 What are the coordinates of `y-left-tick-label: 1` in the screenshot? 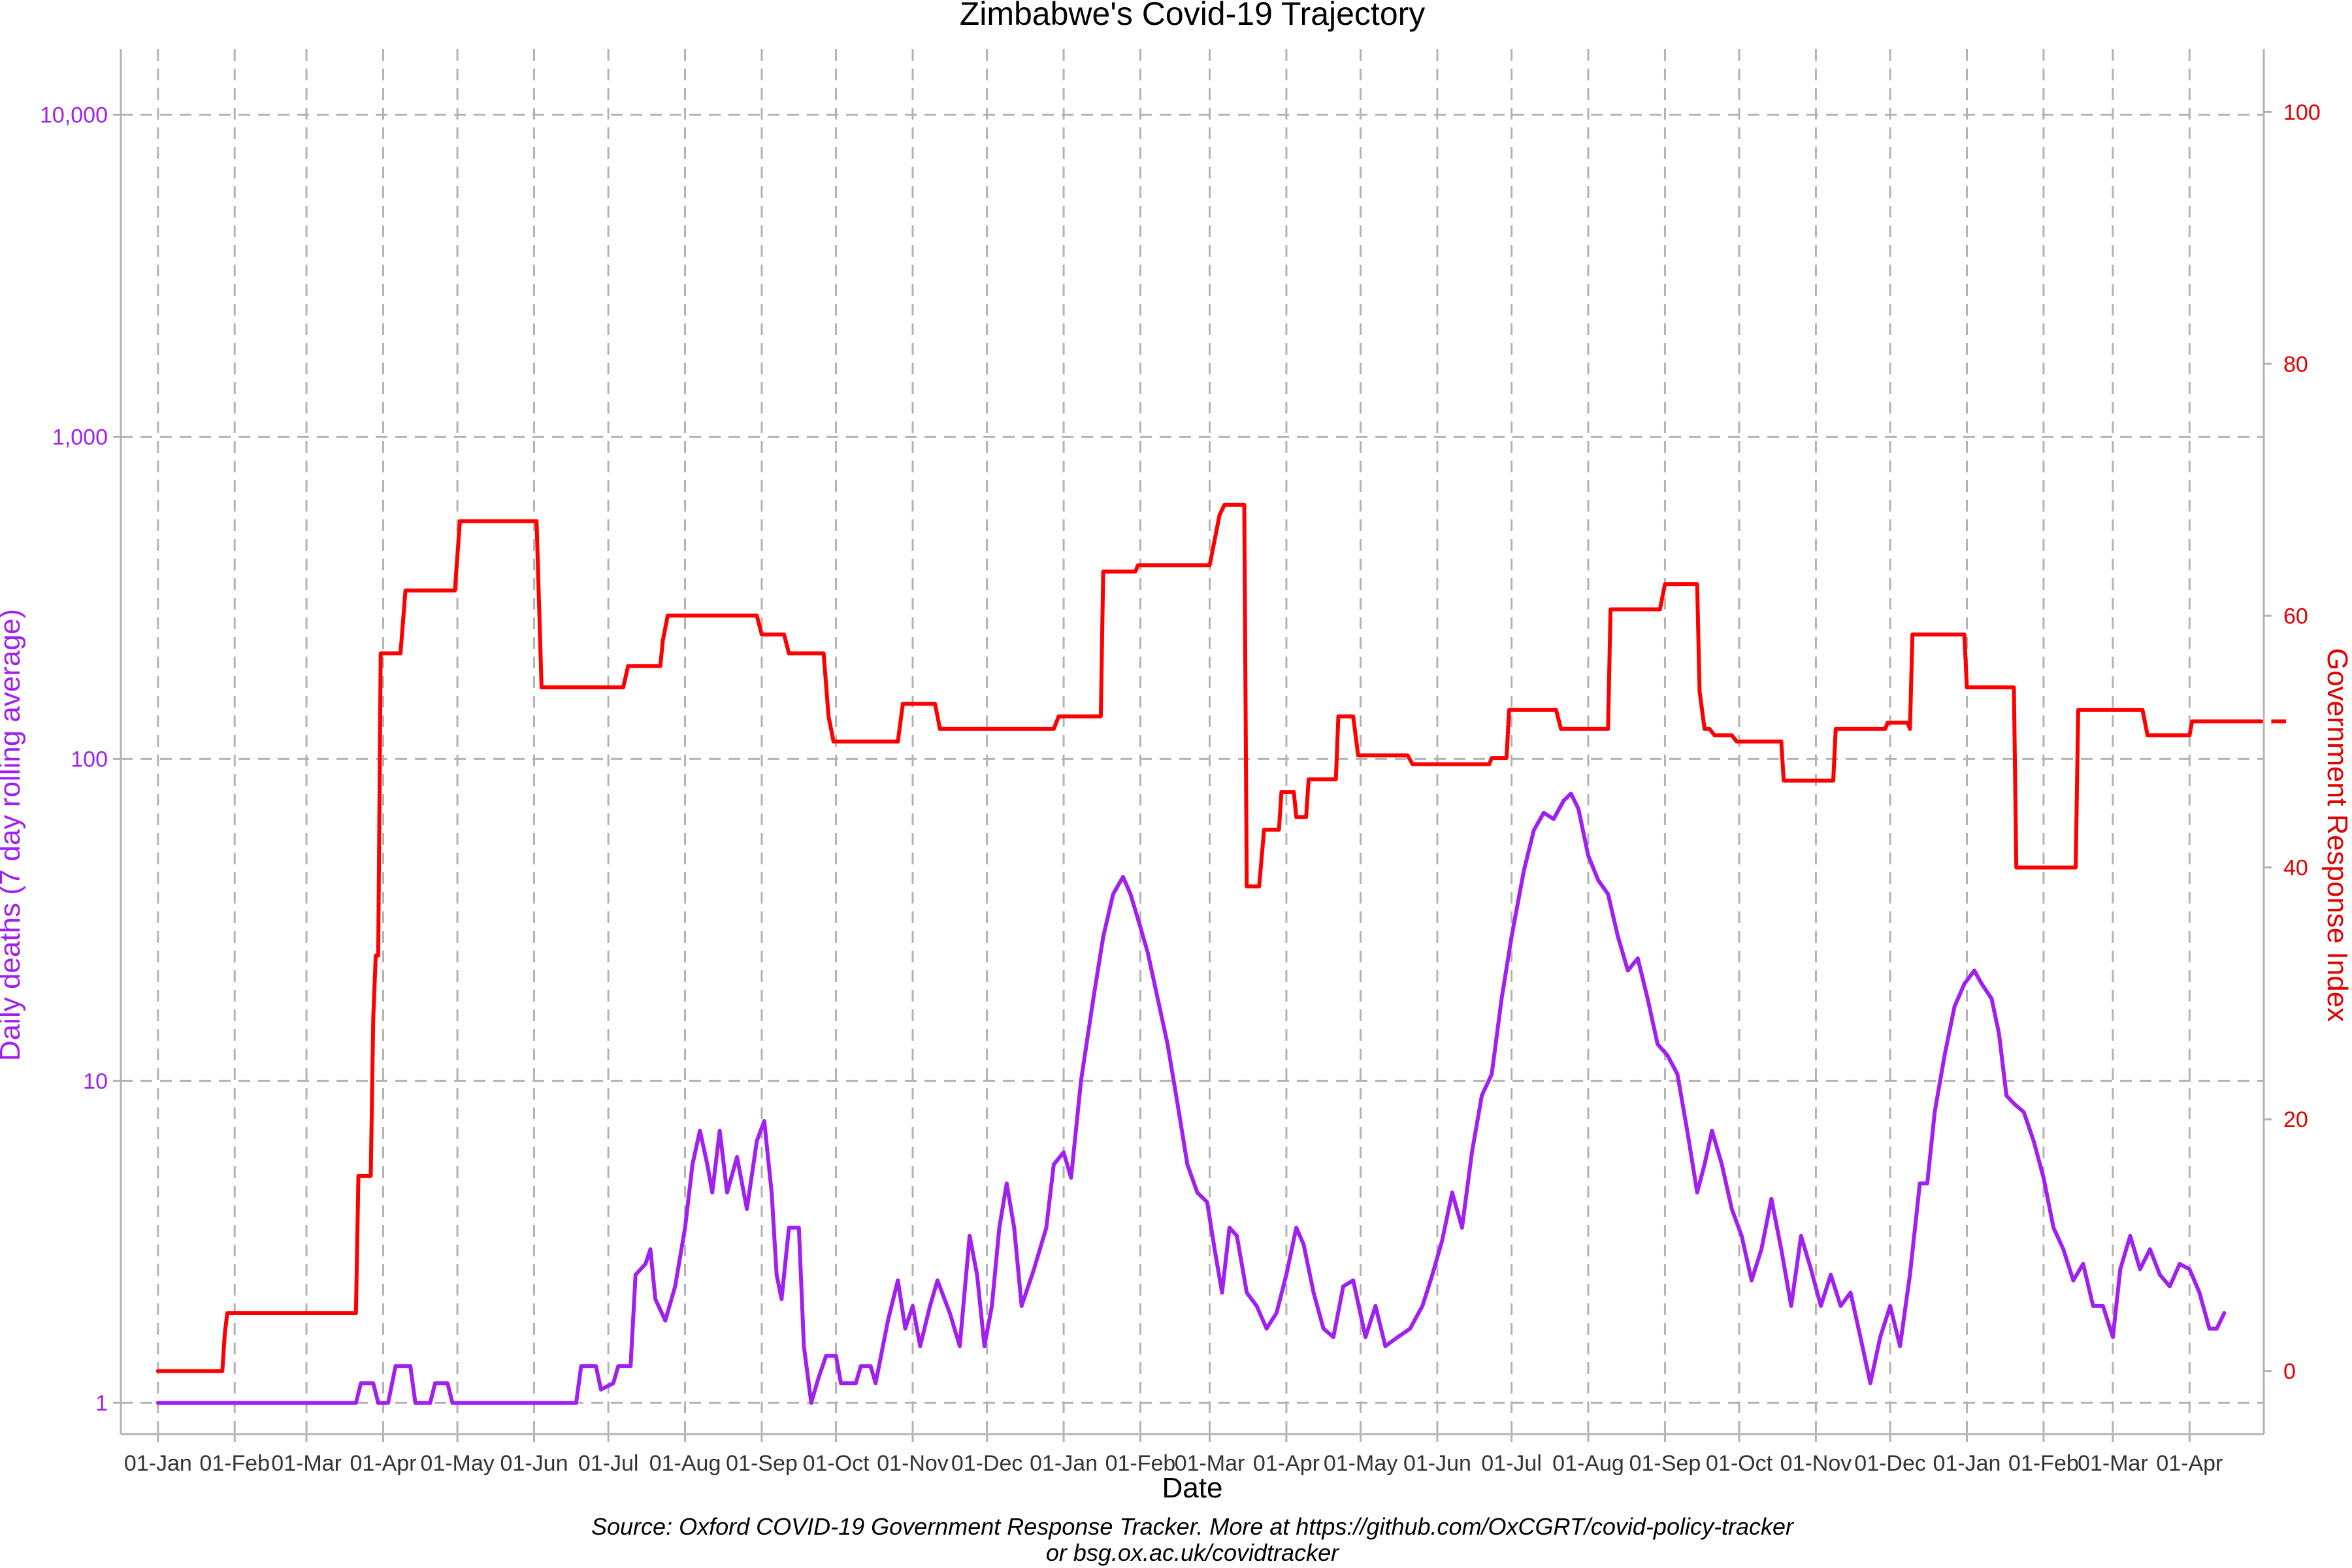 It's located at (101, 1403).